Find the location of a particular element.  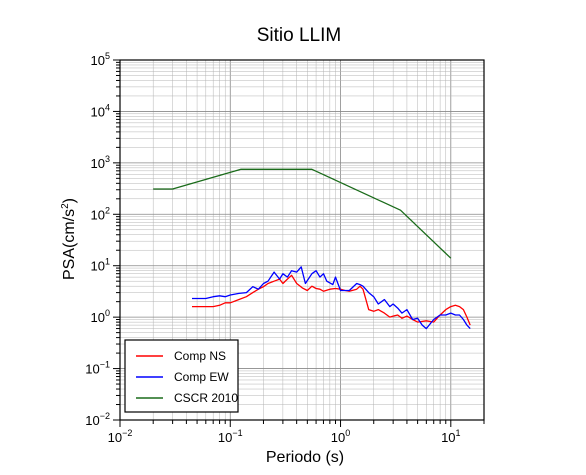

chart-title: Sitio LLIM is located at coordinates (299, 35).